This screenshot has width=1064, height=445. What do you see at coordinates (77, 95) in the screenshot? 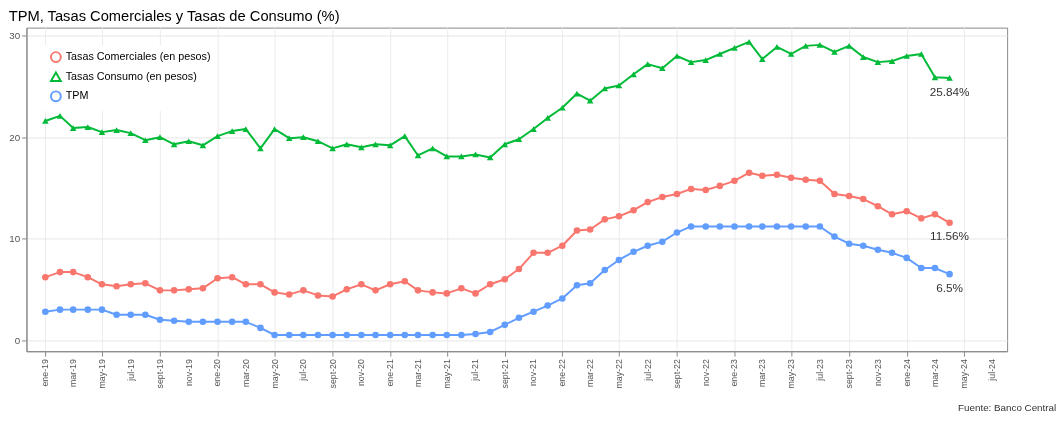
I see `legend-label: TPM` at bounding box center [77, 95].